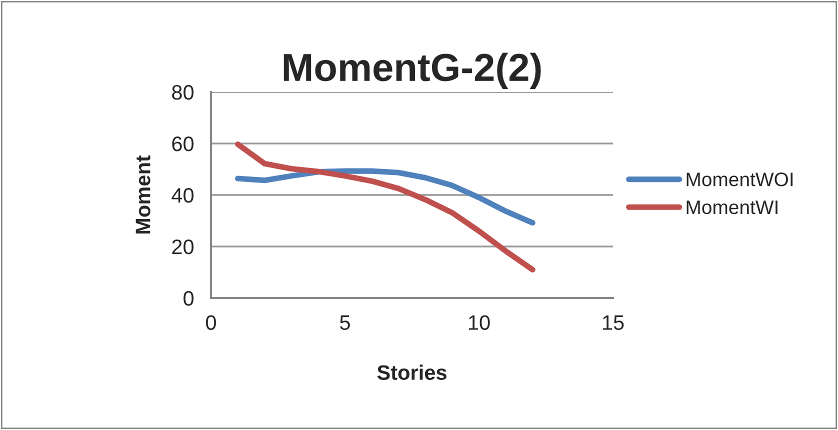 This screenshot has width=838, height=430. Describe the element at coordinates (189, 298) in the screenshot. I see `y-tick-label: 0` at that location.